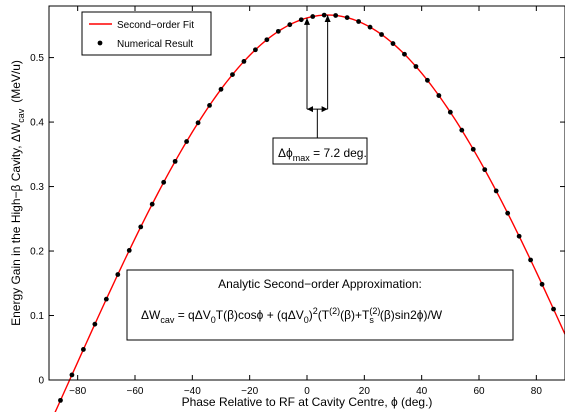 Image resolution: width=565 pixels, height=412 pixels. What do you see at coordinates (155, 25) in the screenshot?
I see `legend-label-fit: Second−order Fit` at bounding box center [155, 25].